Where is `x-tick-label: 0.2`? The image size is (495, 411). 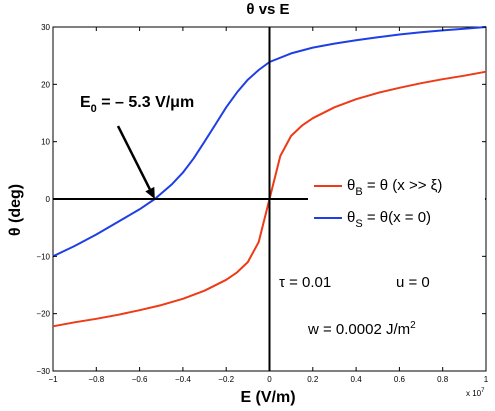 x-tick-label: 0.2 is located at coordinates (313, 379).